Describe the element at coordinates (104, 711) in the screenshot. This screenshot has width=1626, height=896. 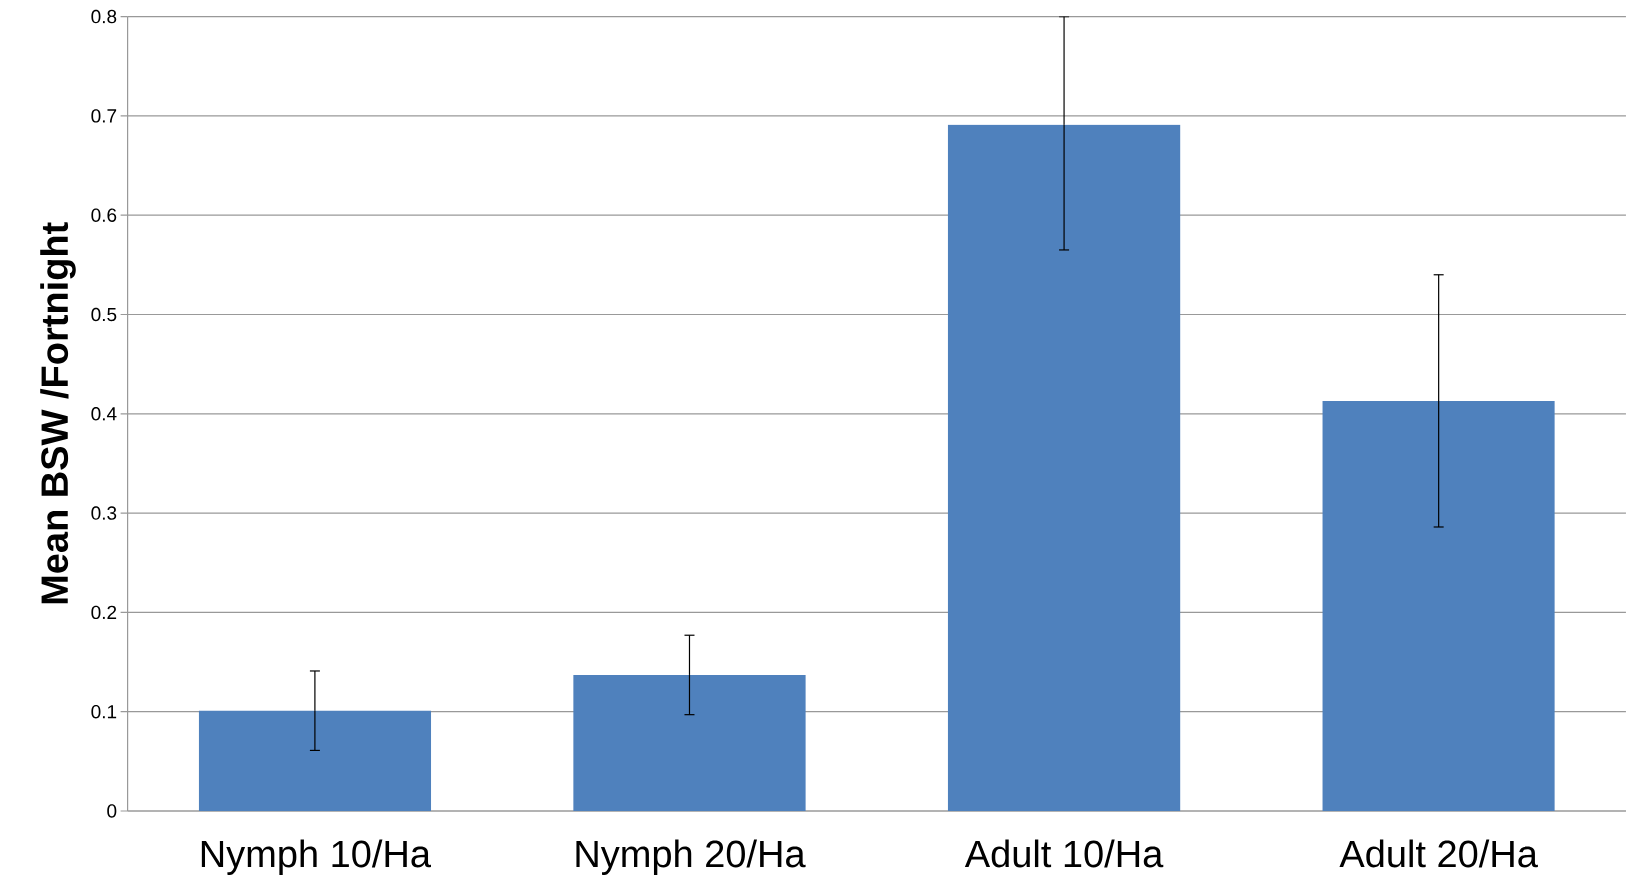
I see `y-tick-label: 0.1` at that location.